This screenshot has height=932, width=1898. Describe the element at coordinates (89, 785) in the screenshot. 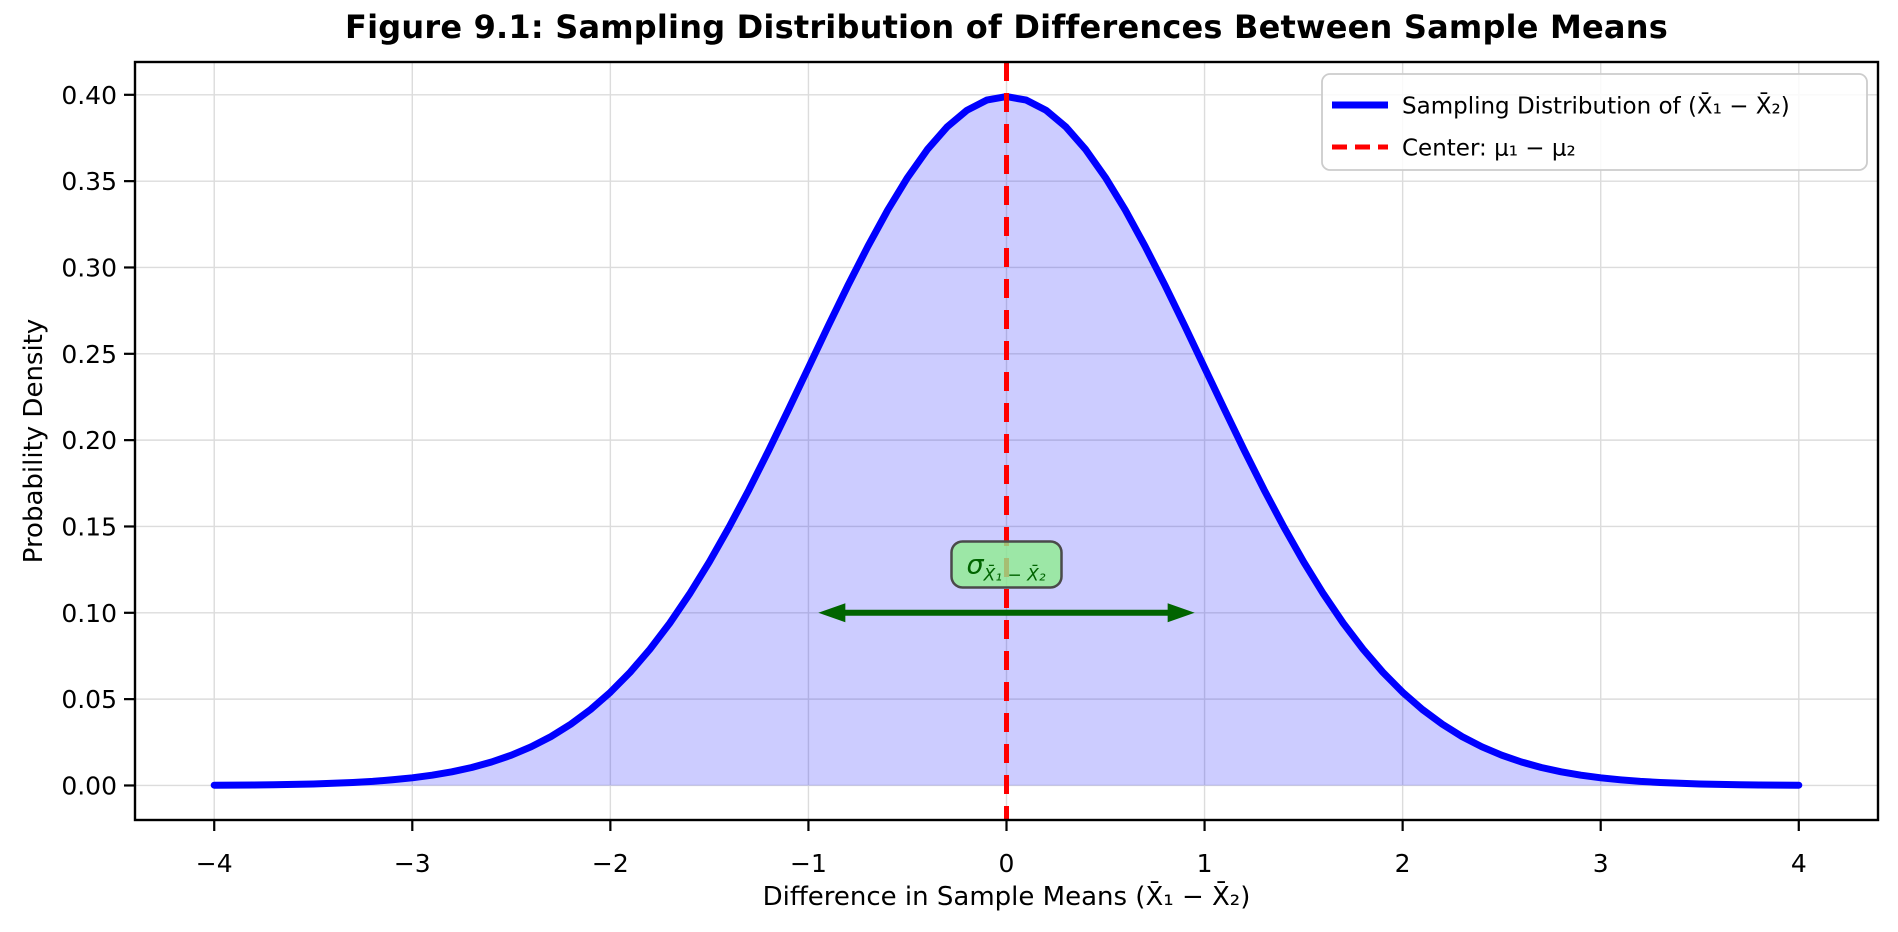

I see `y-tick-label: 0.00` at that location.